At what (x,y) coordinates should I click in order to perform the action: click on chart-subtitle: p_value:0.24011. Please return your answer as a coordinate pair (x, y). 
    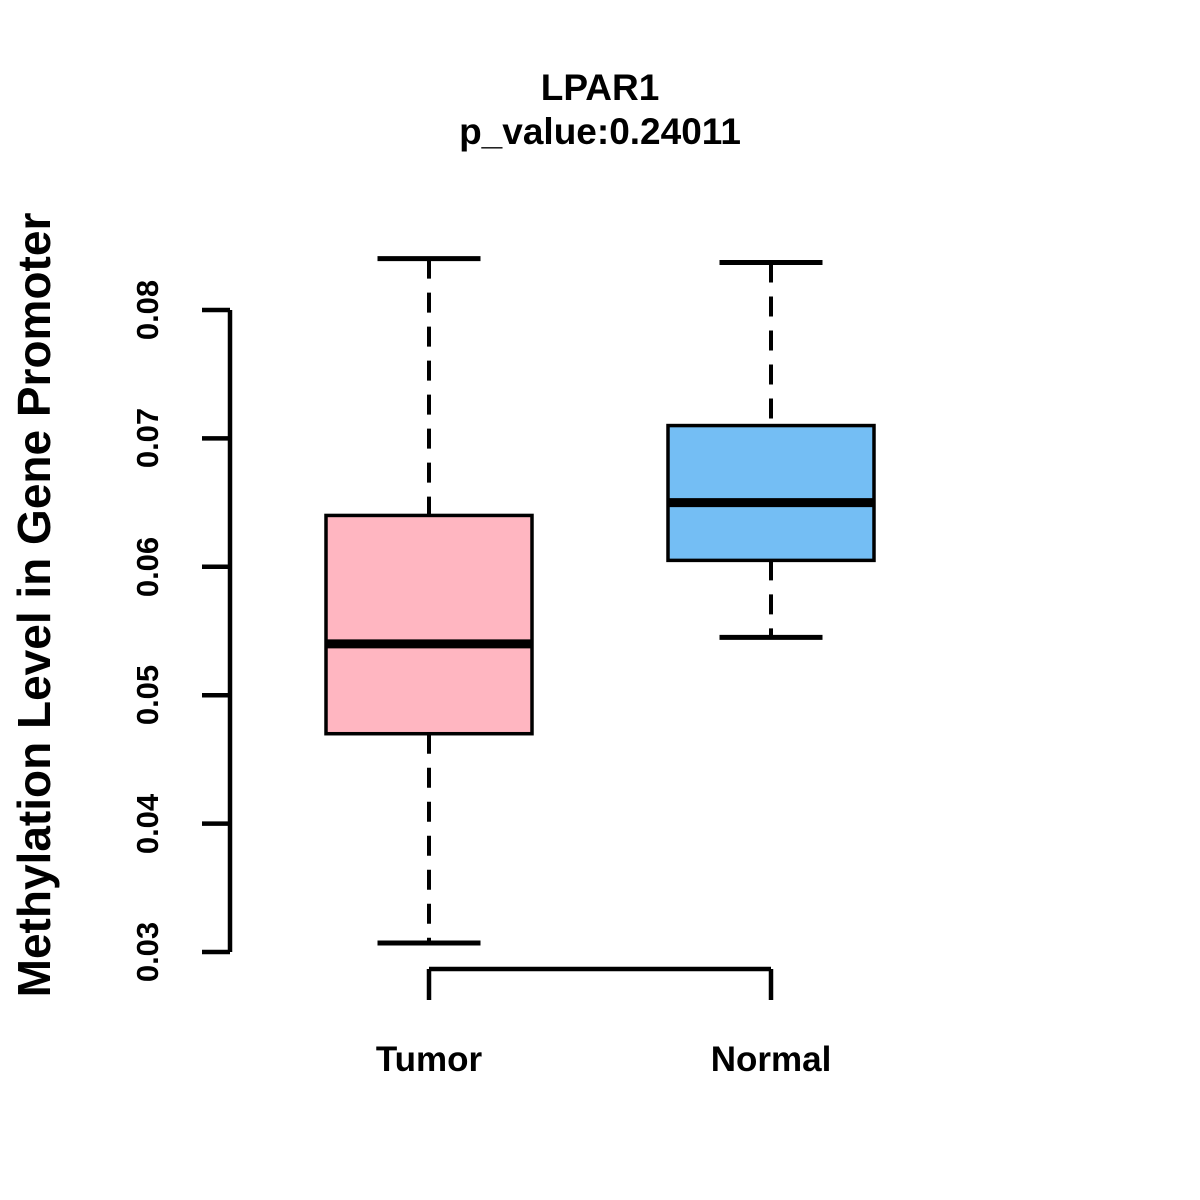
    Looking at the image, I should click on (600, 131).